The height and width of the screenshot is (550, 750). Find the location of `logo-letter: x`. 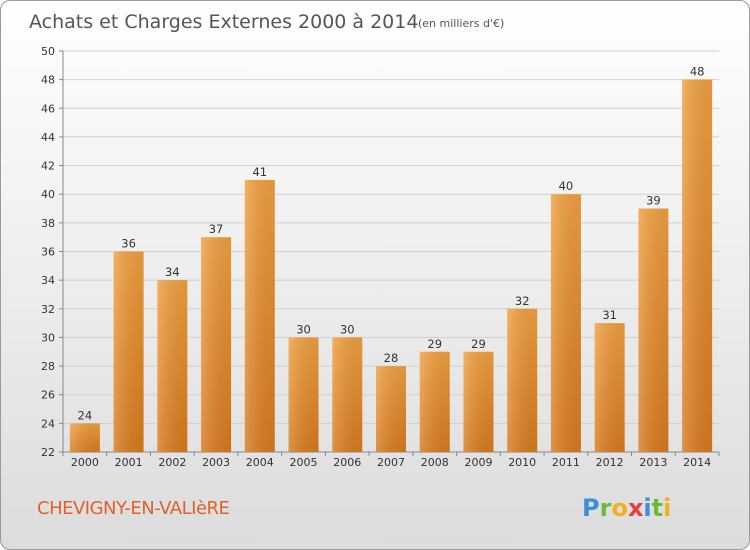

logo-letter: x is located at coordinates (636, 508).